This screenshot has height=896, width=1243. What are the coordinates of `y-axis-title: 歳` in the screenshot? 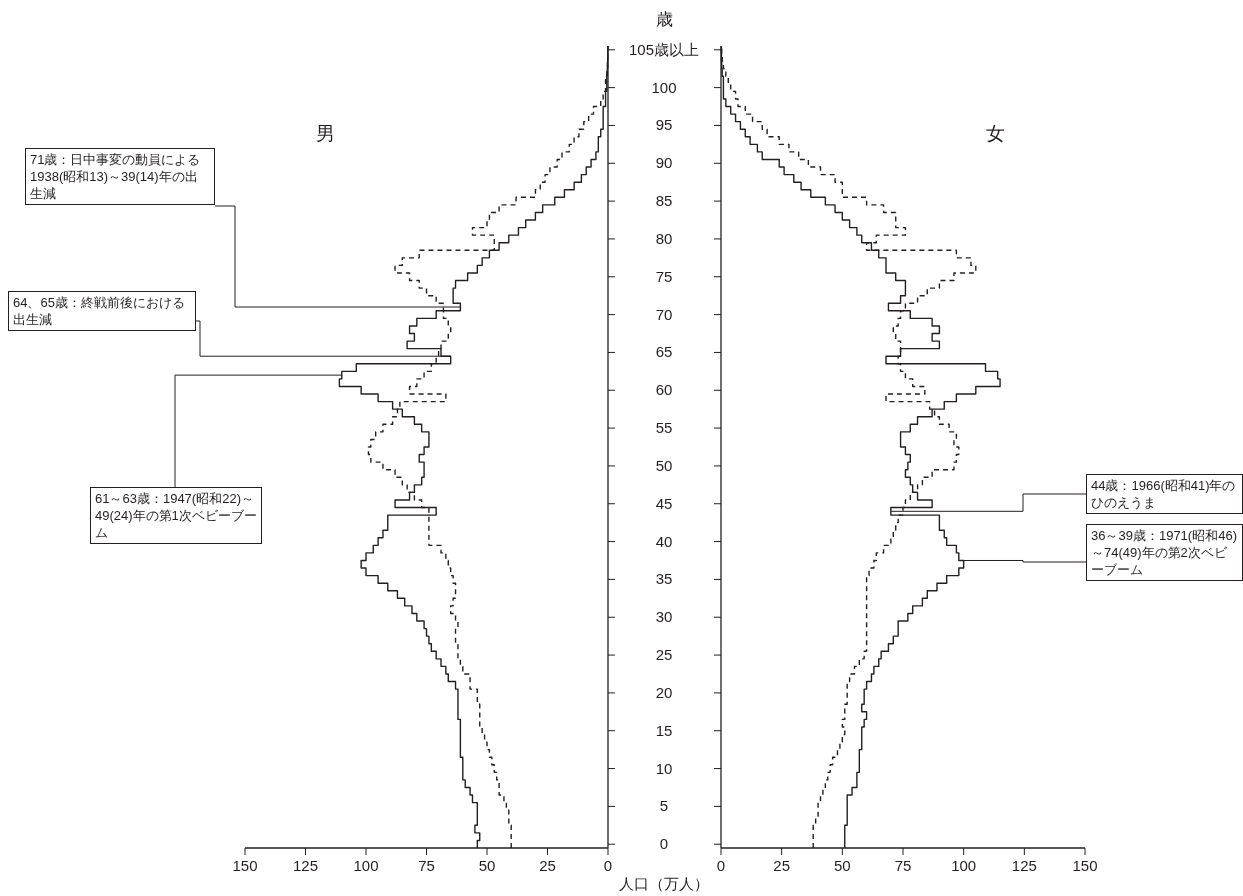 It's located at (664, 19).